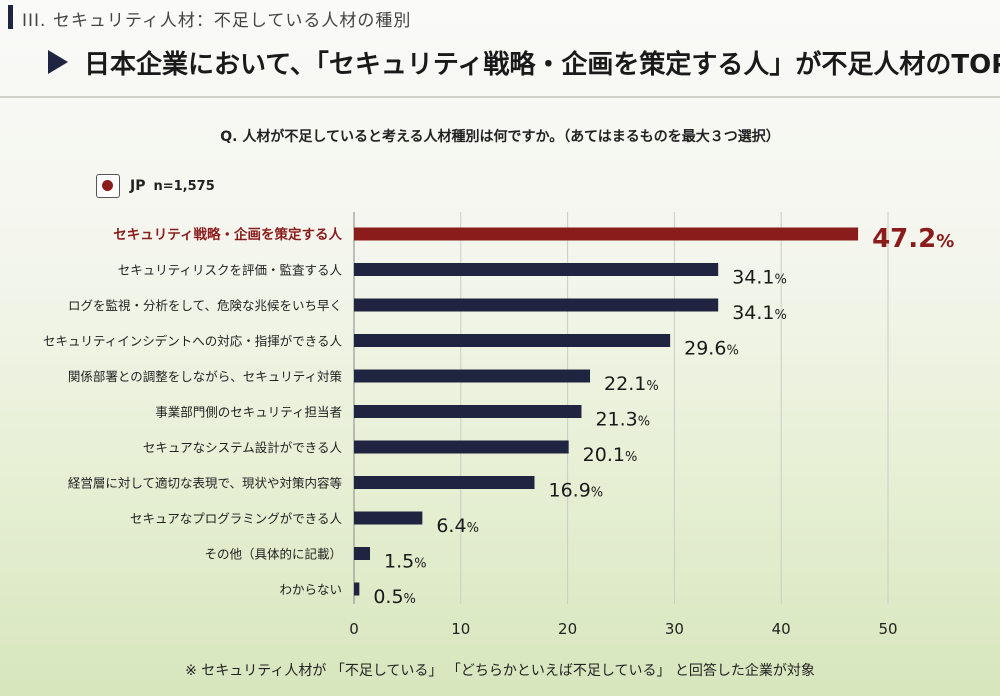  I want to click on x-tick-label: 40, so click(781, 629).